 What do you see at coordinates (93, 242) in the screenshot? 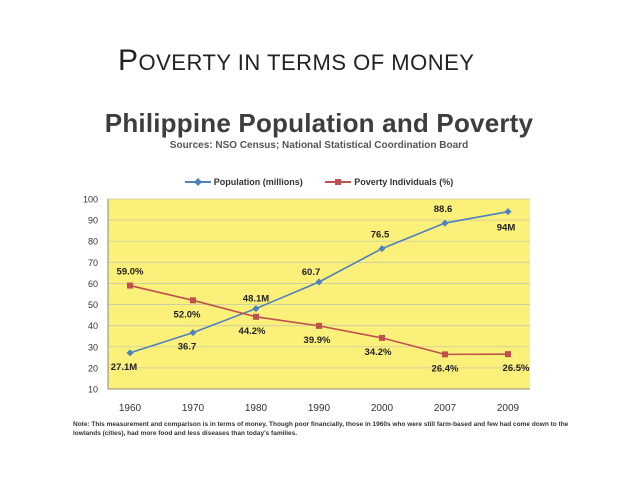
I see `y-tick-label: 80` at bounding box center [93, 242].